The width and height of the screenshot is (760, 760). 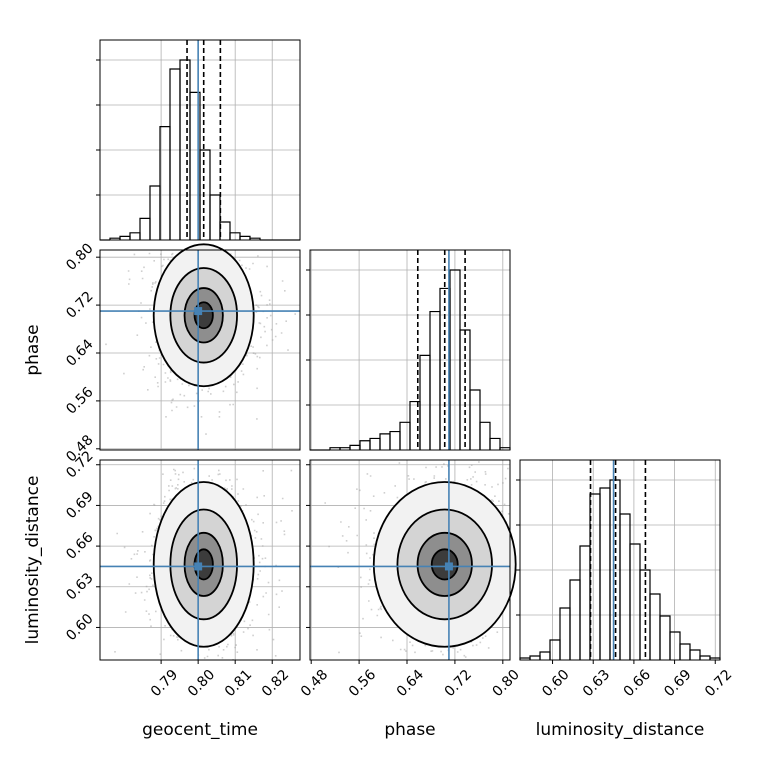 I want to click on x-tick-label-luminosity_distance: 0.63, so click(x=596, y=683).